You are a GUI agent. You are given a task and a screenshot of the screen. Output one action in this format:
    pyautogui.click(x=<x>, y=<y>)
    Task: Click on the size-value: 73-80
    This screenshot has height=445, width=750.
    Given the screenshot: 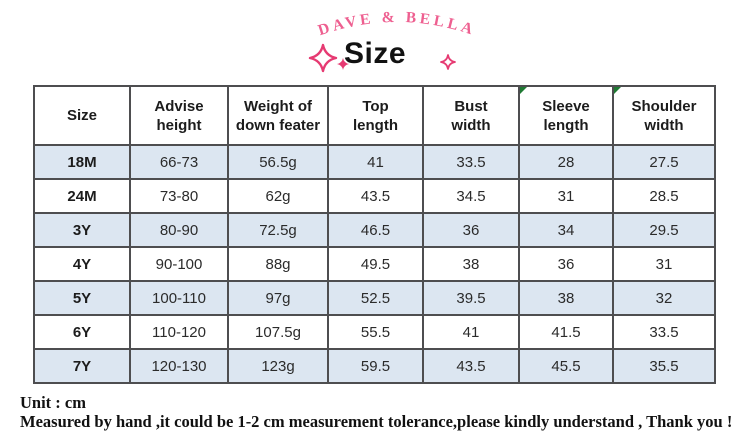 What is the action you would take?
    pyautogui.click(x=179, y=196)
    